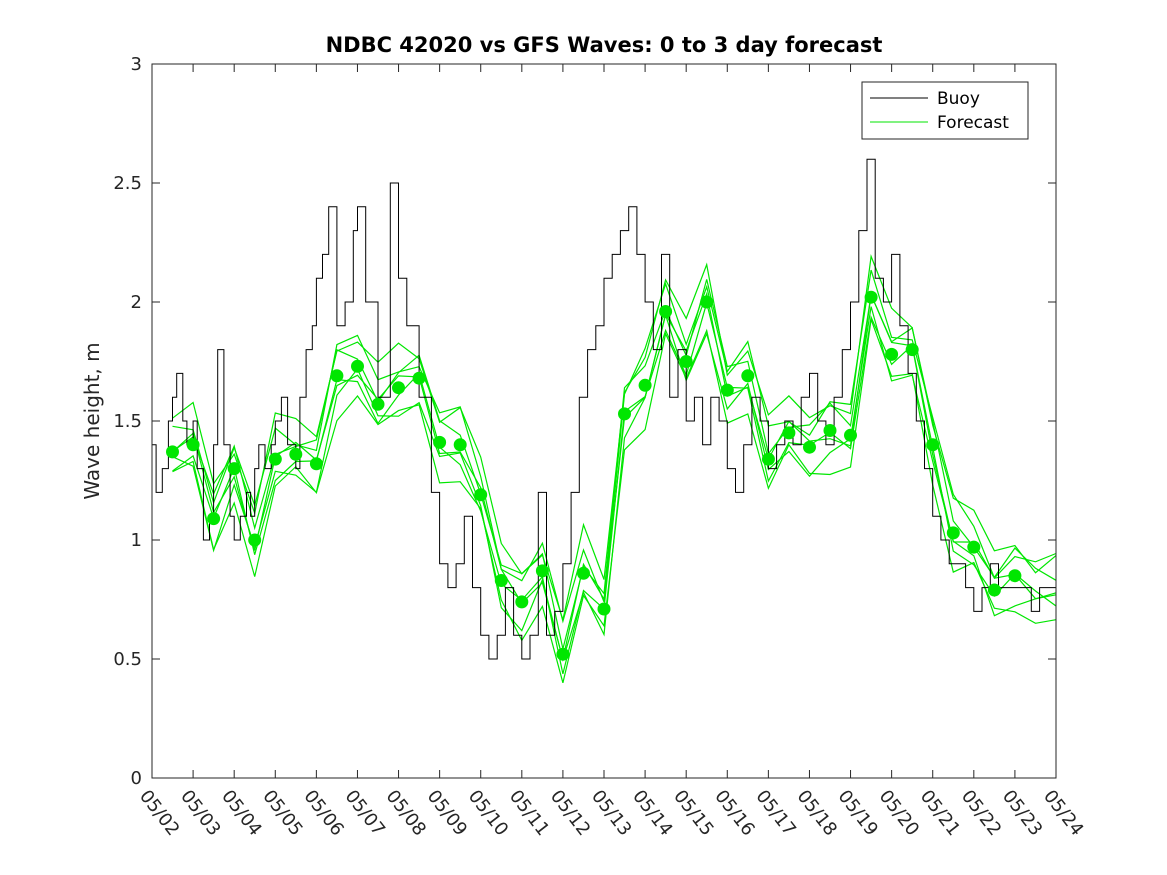 This screenshot has width=1167, height=875. I want to click on y-tick-label: 0.5, so click(127, 659).